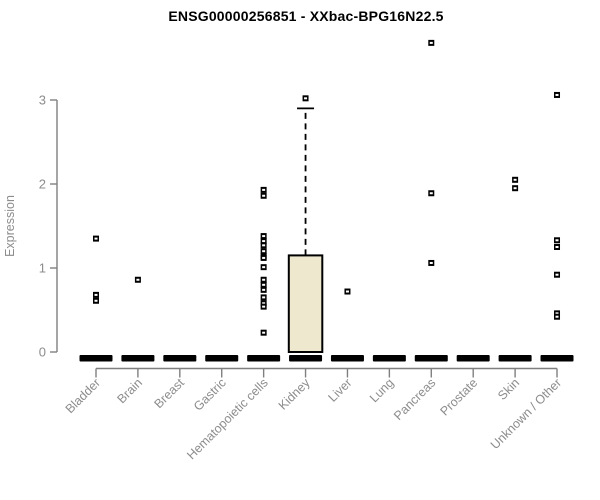 The width and height of the screenshot is (600, 500). Describe the element at coordinates (526, 414) in the screenshot. I see `x-tick-label: Unknown / Other` at that location.